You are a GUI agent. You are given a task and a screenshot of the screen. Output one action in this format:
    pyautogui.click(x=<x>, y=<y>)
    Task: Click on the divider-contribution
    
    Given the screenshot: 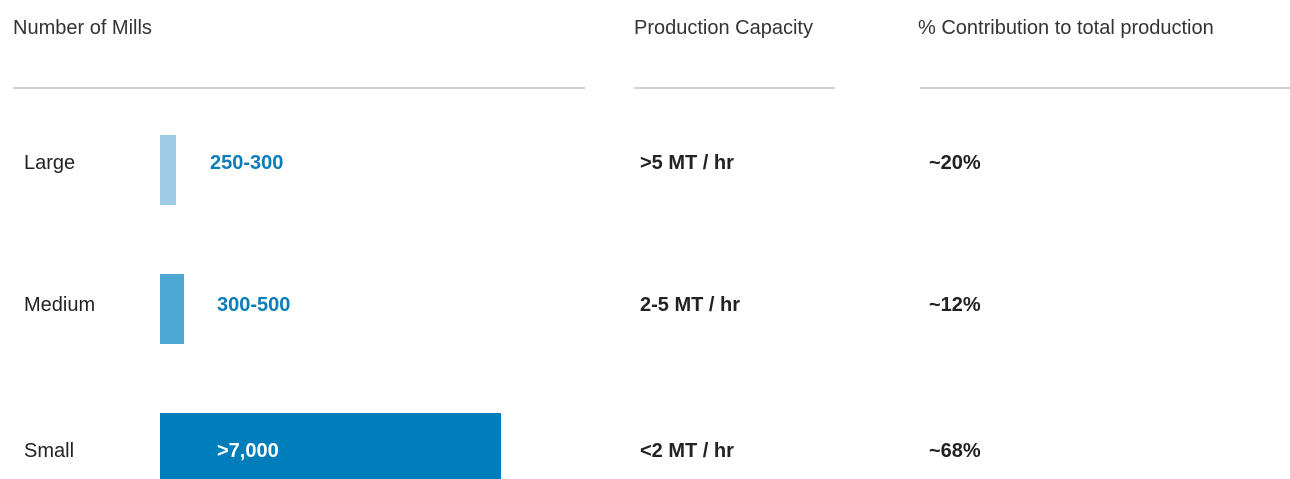 What is the action you would take?
    pyautogui.click(x=1105, y=88)
    